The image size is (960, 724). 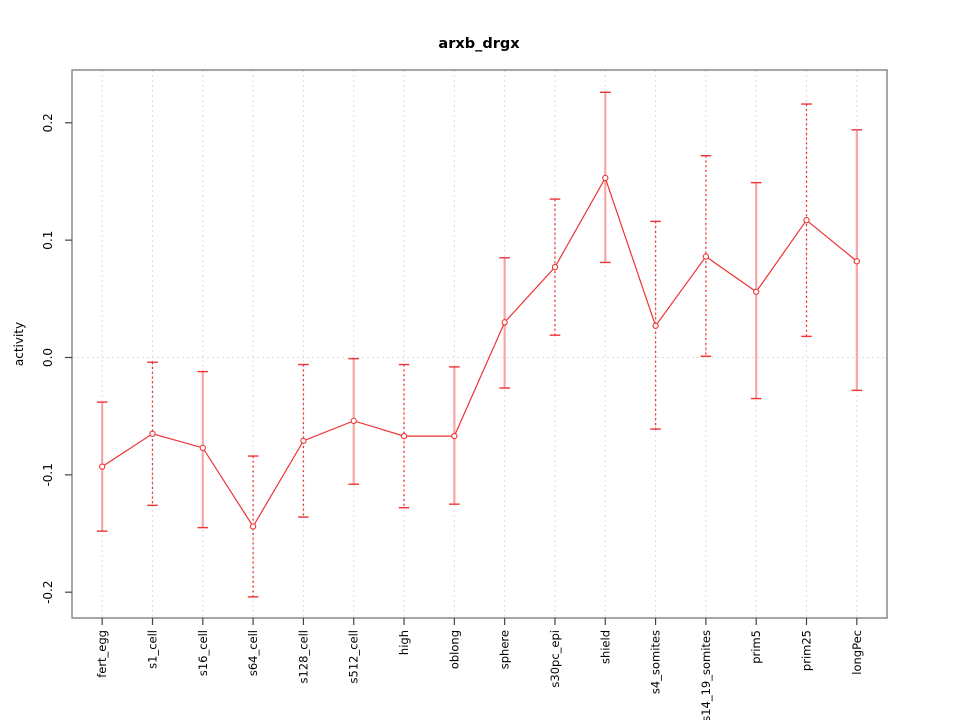 I want to click on x-tick-label: oblong, so click(x=454, y=649).